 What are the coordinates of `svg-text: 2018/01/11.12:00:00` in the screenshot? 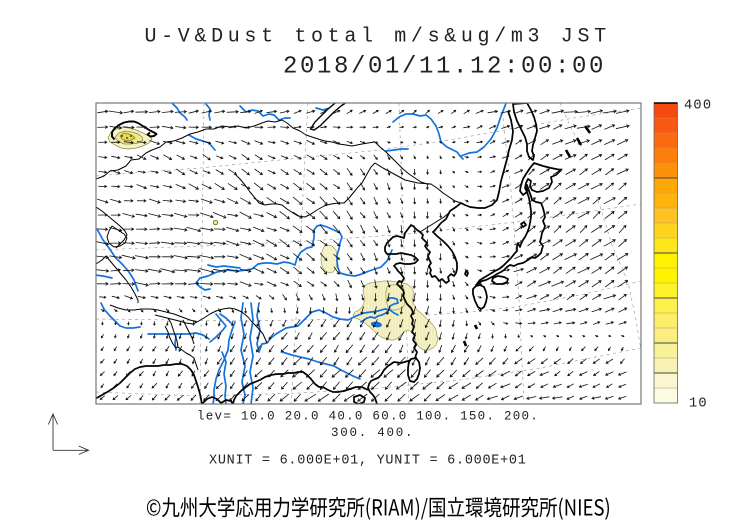 It's located at (444, 67).